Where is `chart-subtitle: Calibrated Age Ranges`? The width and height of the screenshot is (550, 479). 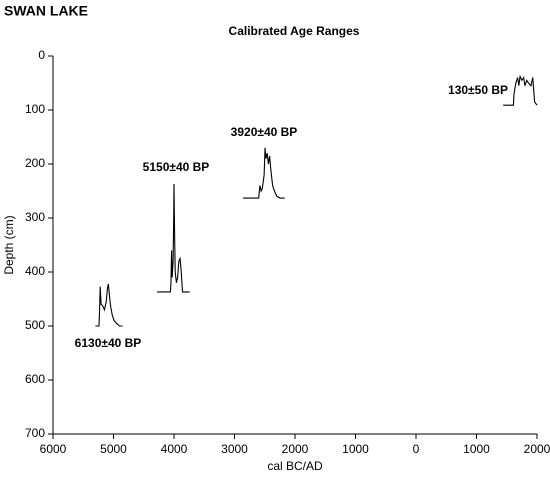
chart-subtitle: Calibrated Age Ranges is located at coordinates (294, 31).